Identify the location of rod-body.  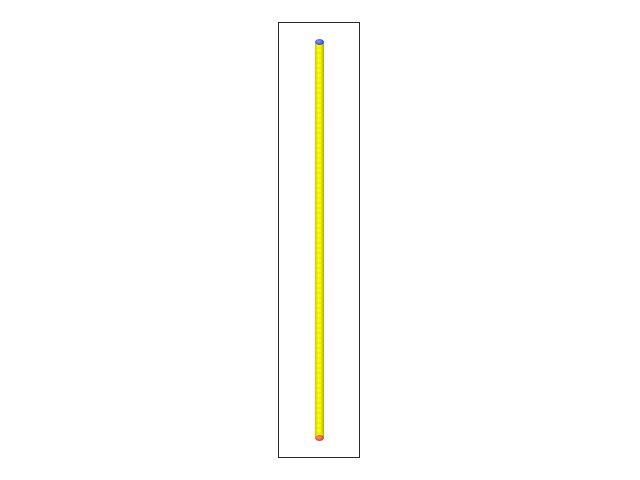
(319, 240).